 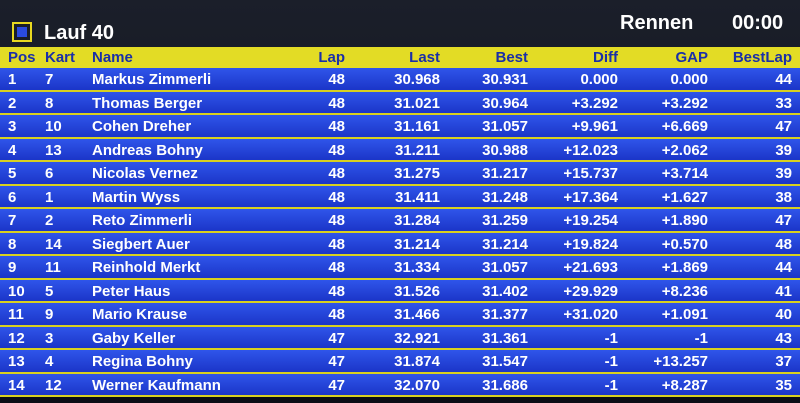 What do you see at coordinates (783, 197) in the screenshot?
I see `table-cell: 38` at bounding box center [783, 197].